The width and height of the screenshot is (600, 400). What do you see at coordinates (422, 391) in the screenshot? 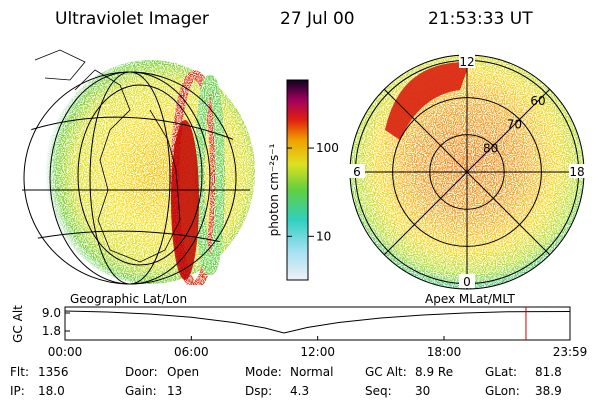
I see `info-value: 30` at bounding box center [422, 391].